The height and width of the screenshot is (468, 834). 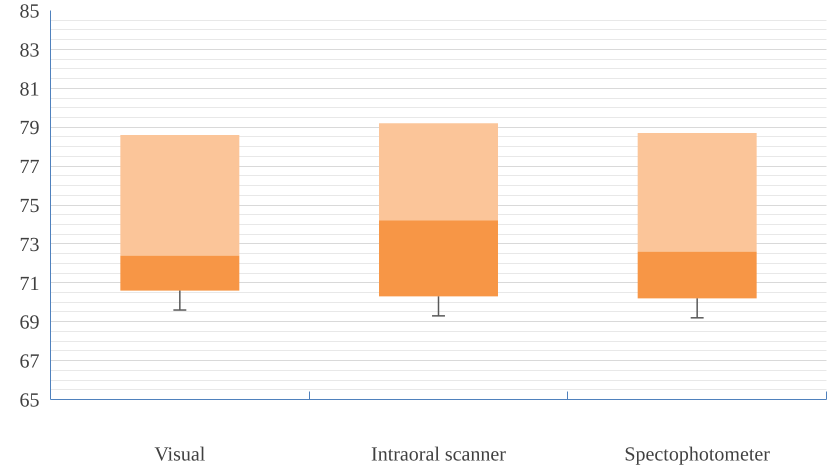 What do you see at coordinates (30, 50) in the screenshot?
I see `y-tick-label: 83` at bounding box center [30, 50].